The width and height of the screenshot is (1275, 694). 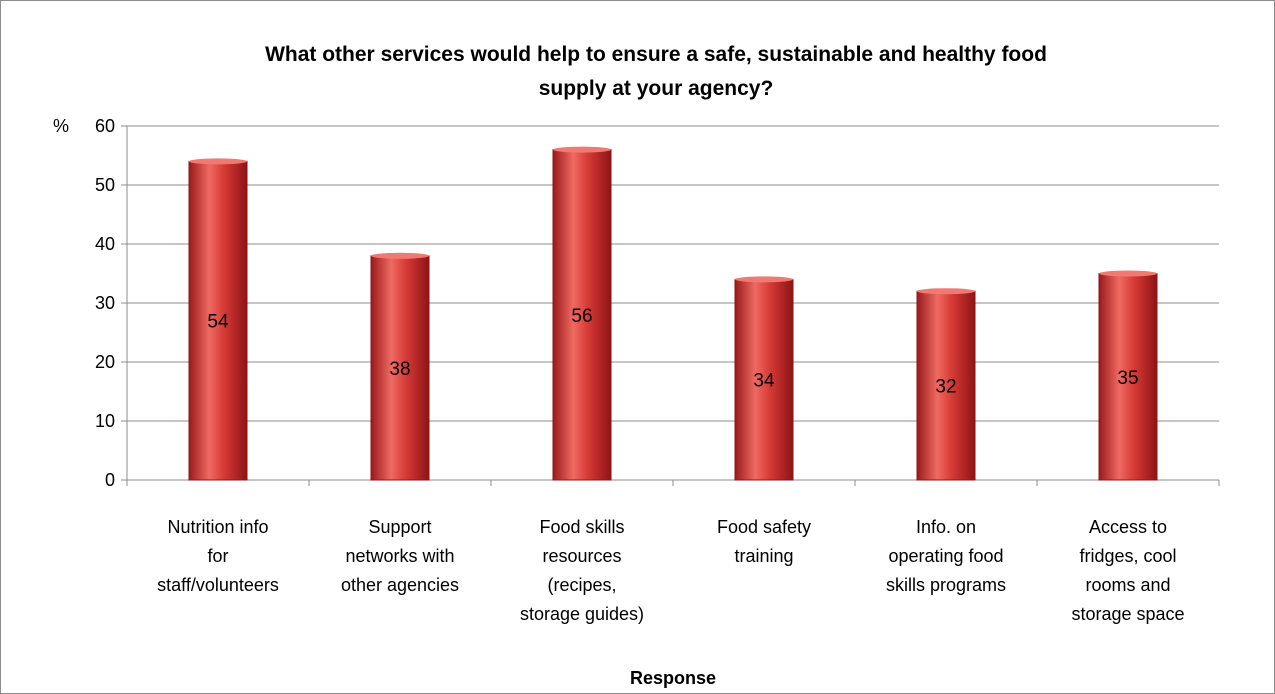 I want to click on x-category-label: other agencies, so click(x=400, y=585).